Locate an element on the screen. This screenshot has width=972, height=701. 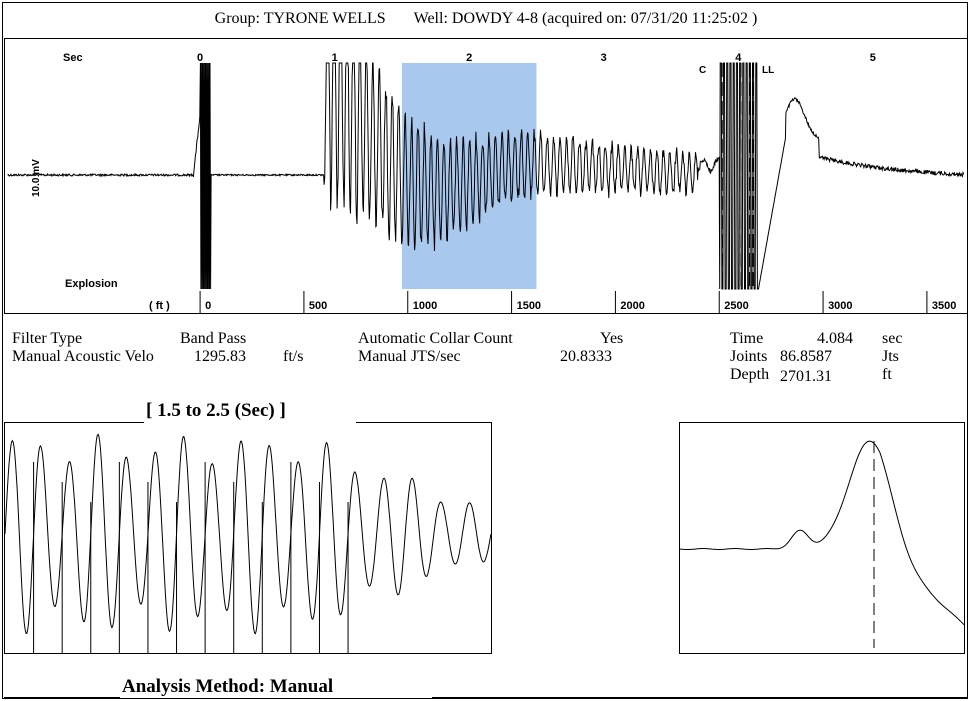
jts-value: 20.8333 is located at coordinates (586, 356).